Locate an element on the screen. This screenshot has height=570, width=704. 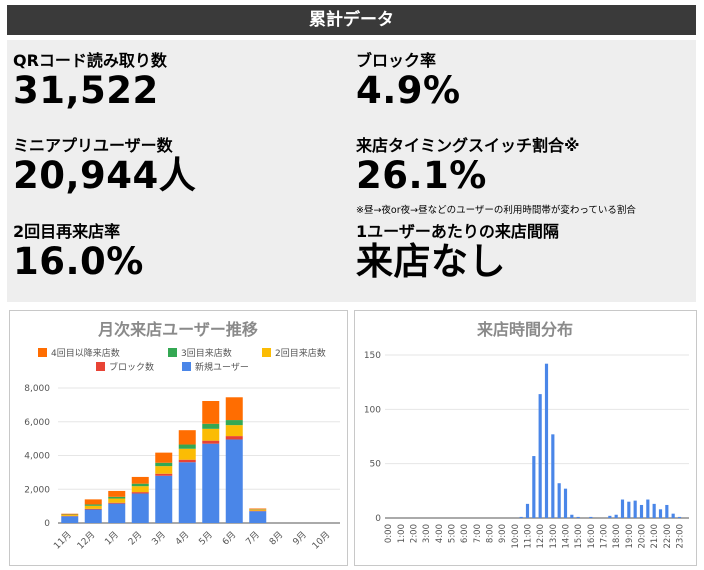
x-tick-label: 3:00 is located at coordinates (427, 533).